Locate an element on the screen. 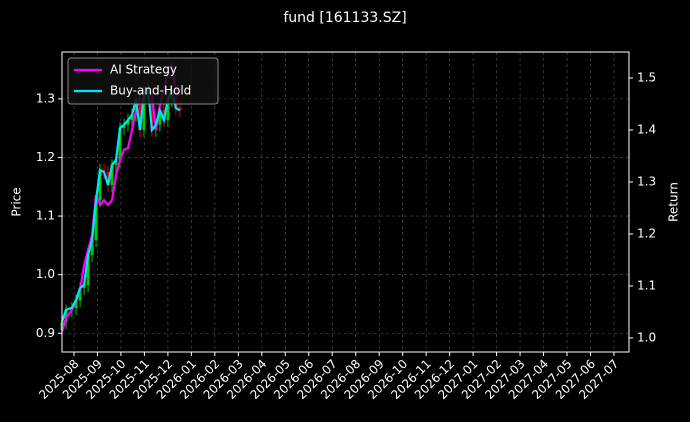 The height and width of the screenshot is (422, 690). y2-tick-label: 1.4 is located at coordinates (646, 129).